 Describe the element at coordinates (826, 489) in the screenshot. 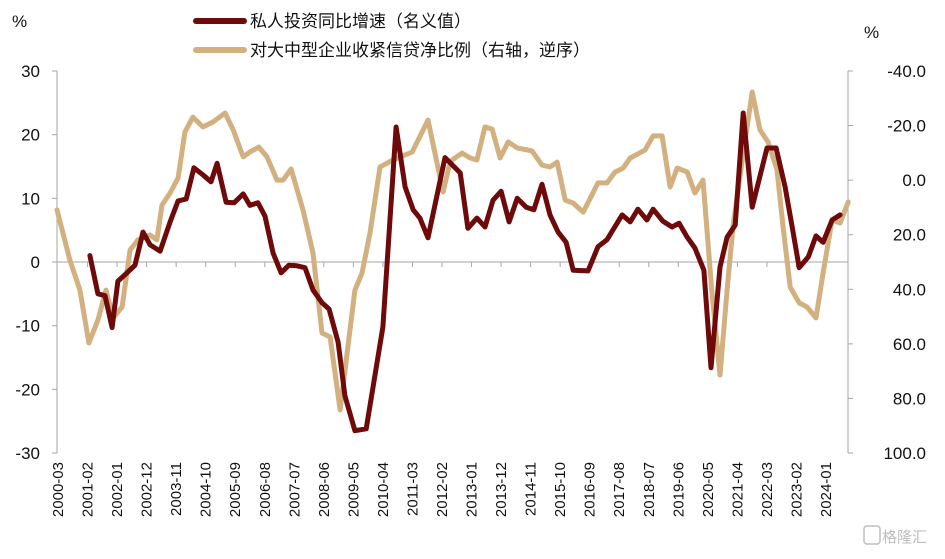

I see `x-tick-label: 2024-01` at that location.